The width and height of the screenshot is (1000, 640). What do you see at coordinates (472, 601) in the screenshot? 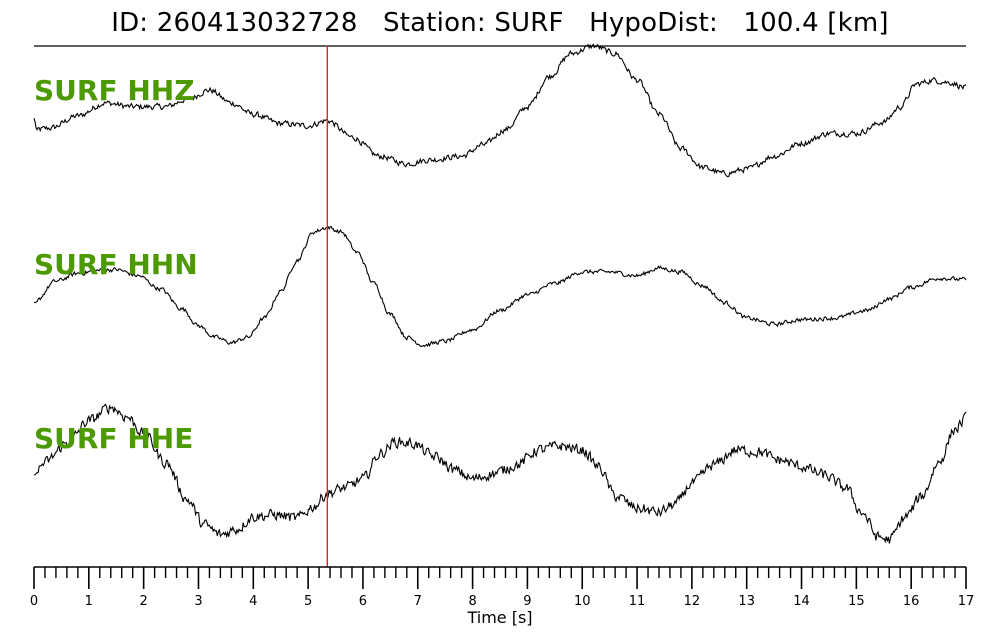
I see `x-tick-label: 8` at bounding box center [472, 601].